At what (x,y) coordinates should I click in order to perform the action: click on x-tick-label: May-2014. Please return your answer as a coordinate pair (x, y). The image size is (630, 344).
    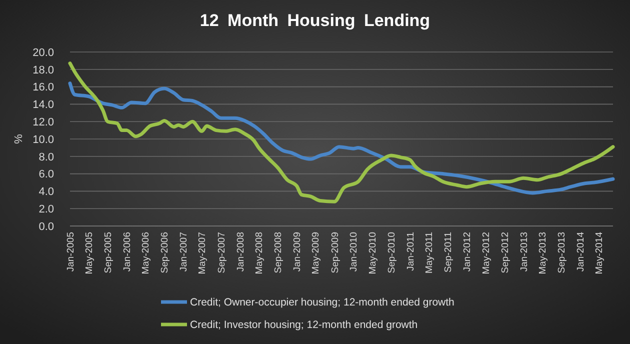
    Looking at the image, I should click on (600, 253).